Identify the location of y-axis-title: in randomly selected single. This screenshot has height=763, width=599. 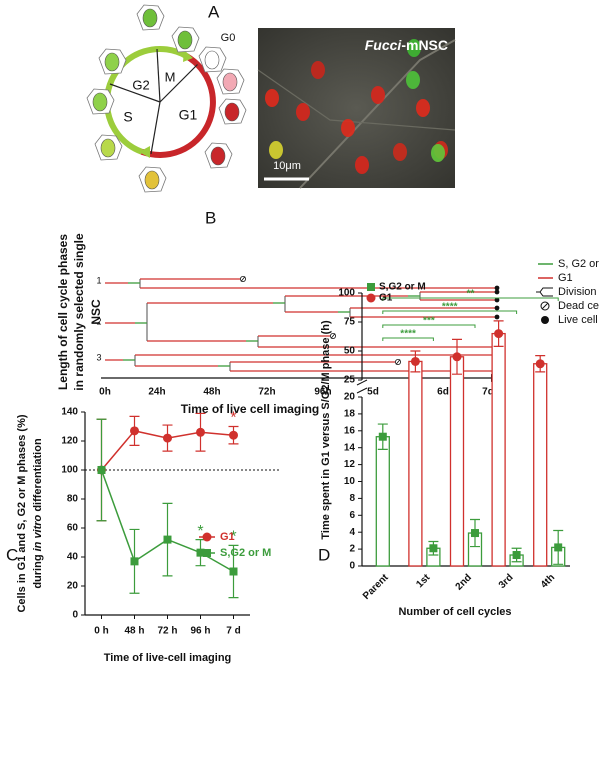
(79, 312).